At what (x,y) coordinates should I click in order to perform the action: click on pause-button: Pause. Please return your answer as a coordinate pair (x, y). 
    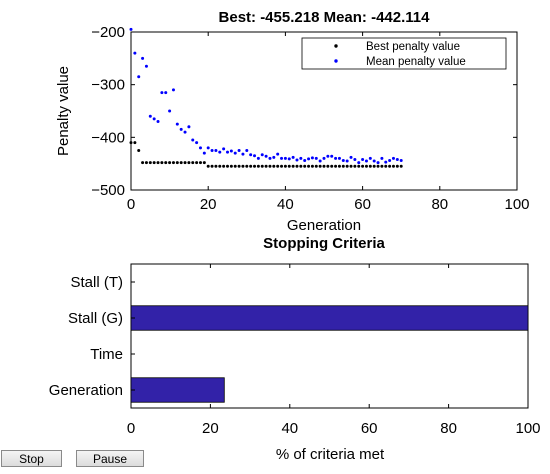
    Looking at the image, I should click on (110, 458).